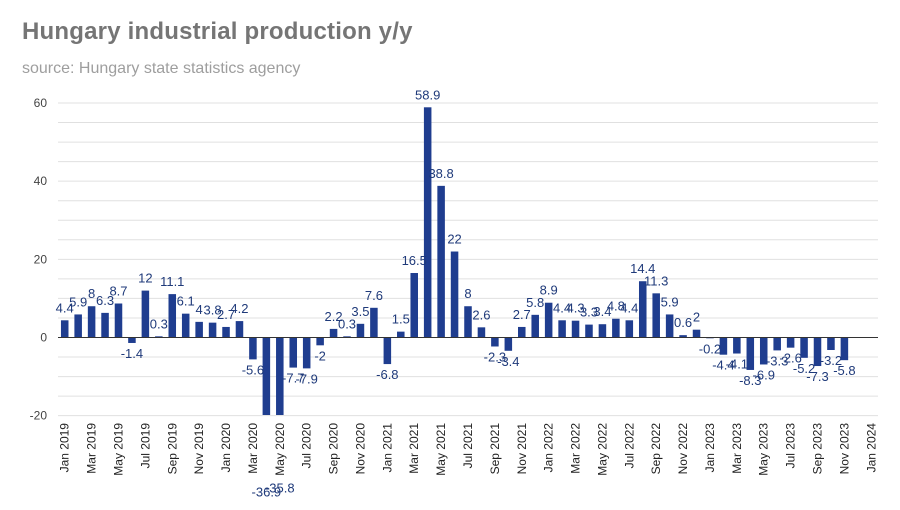  I want to click on x-tick-label: Jul 2019, so click(145, 446).